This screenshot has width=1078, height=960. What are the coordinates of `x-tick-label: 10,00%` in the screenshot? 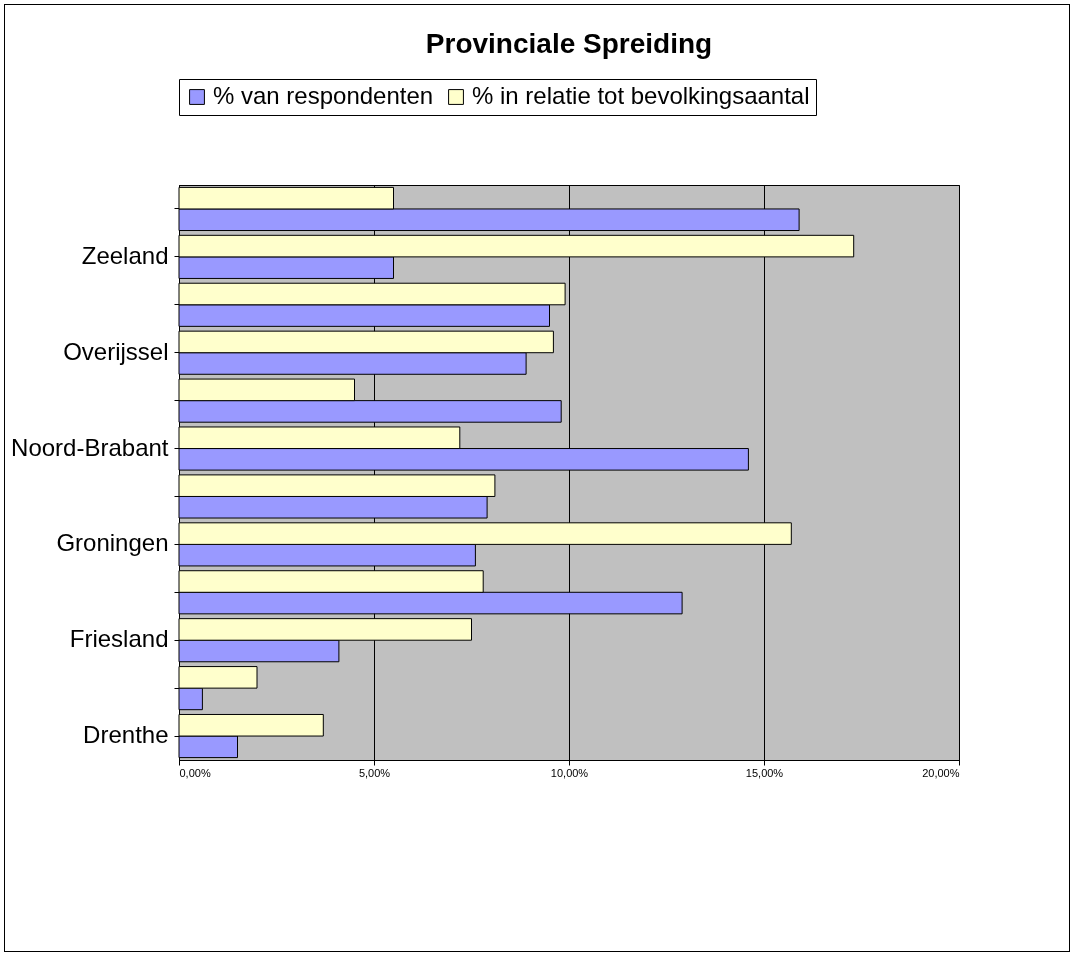 It's located at (569, 772).